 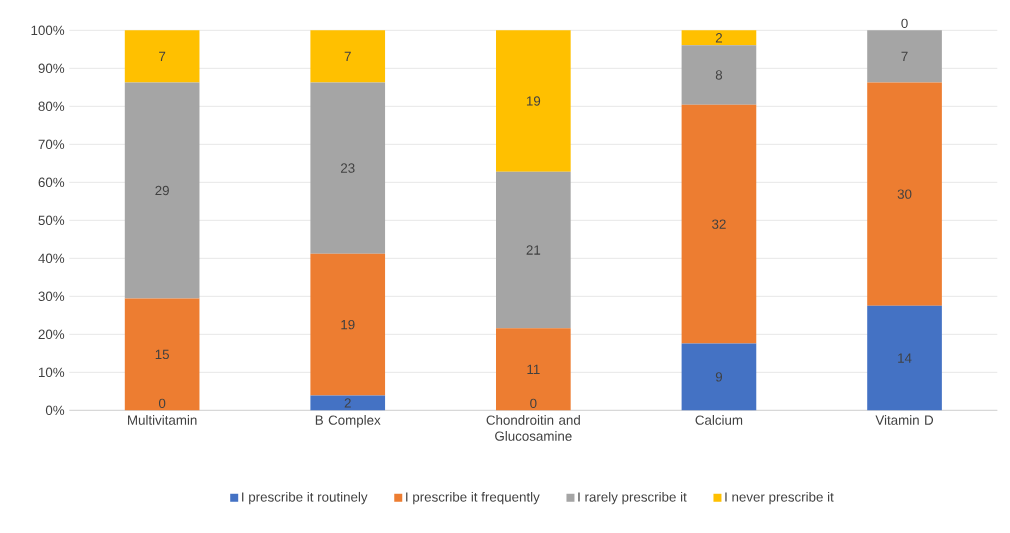 I want to click on annotation: 23, so click(x=347, y=168).